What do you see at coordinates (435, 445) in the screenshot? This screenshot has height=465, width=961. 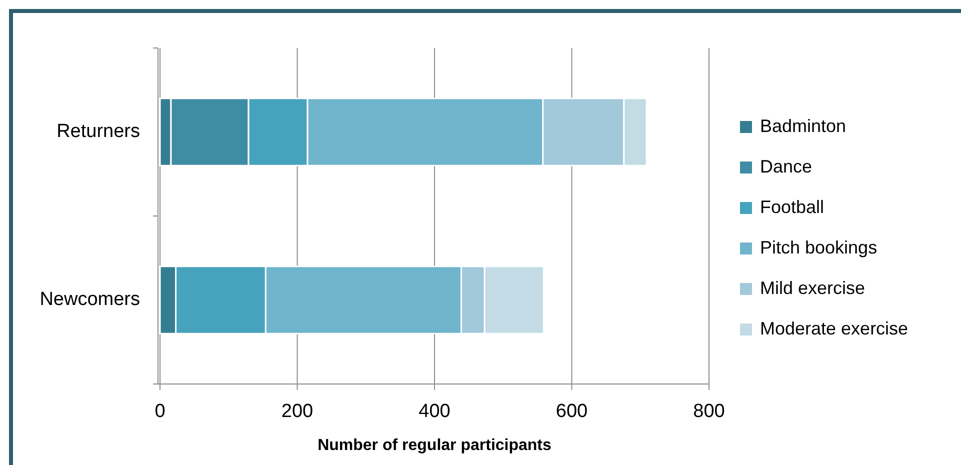 I see `x-axis-title: Number of regular participants` at bounding box center [435, 445].